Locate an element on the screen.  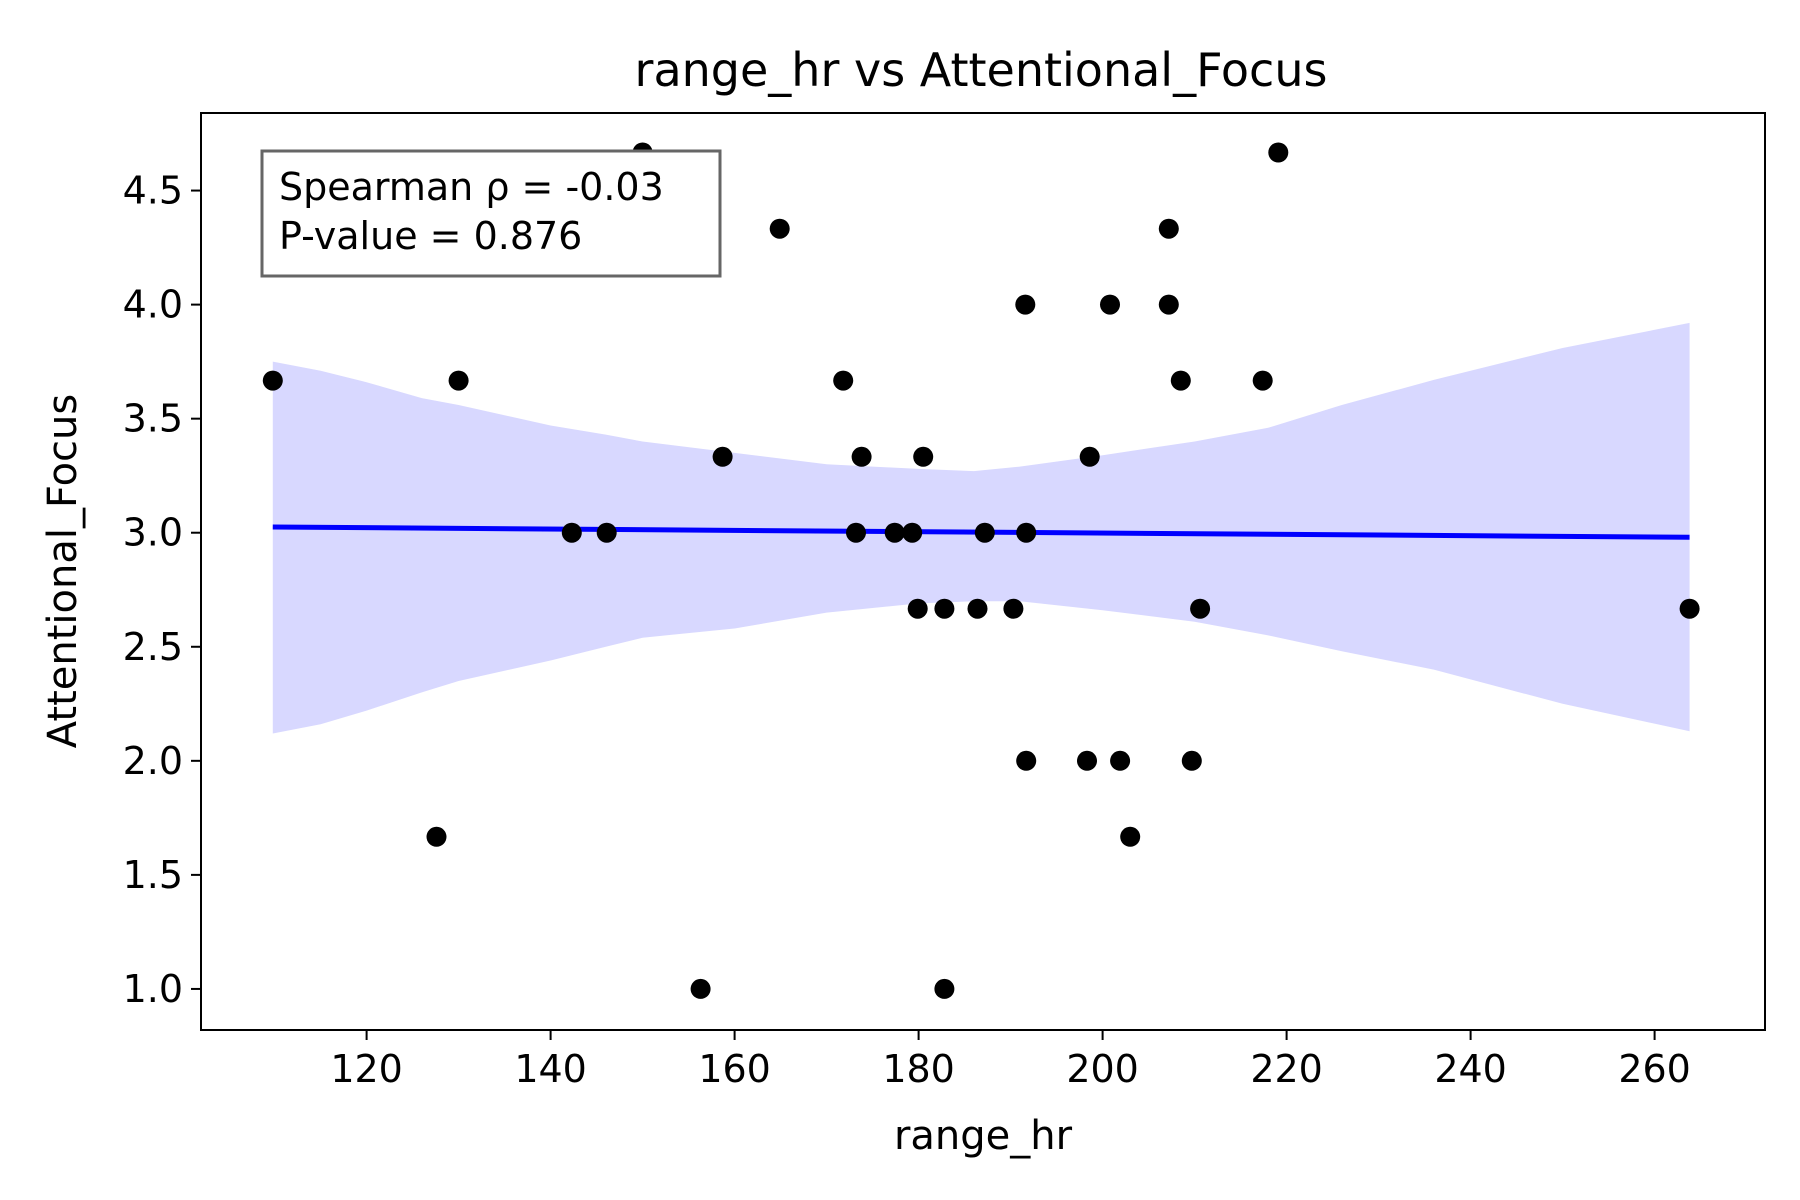
y-tick-label: 4.5 is located at coordinates (153, 191).